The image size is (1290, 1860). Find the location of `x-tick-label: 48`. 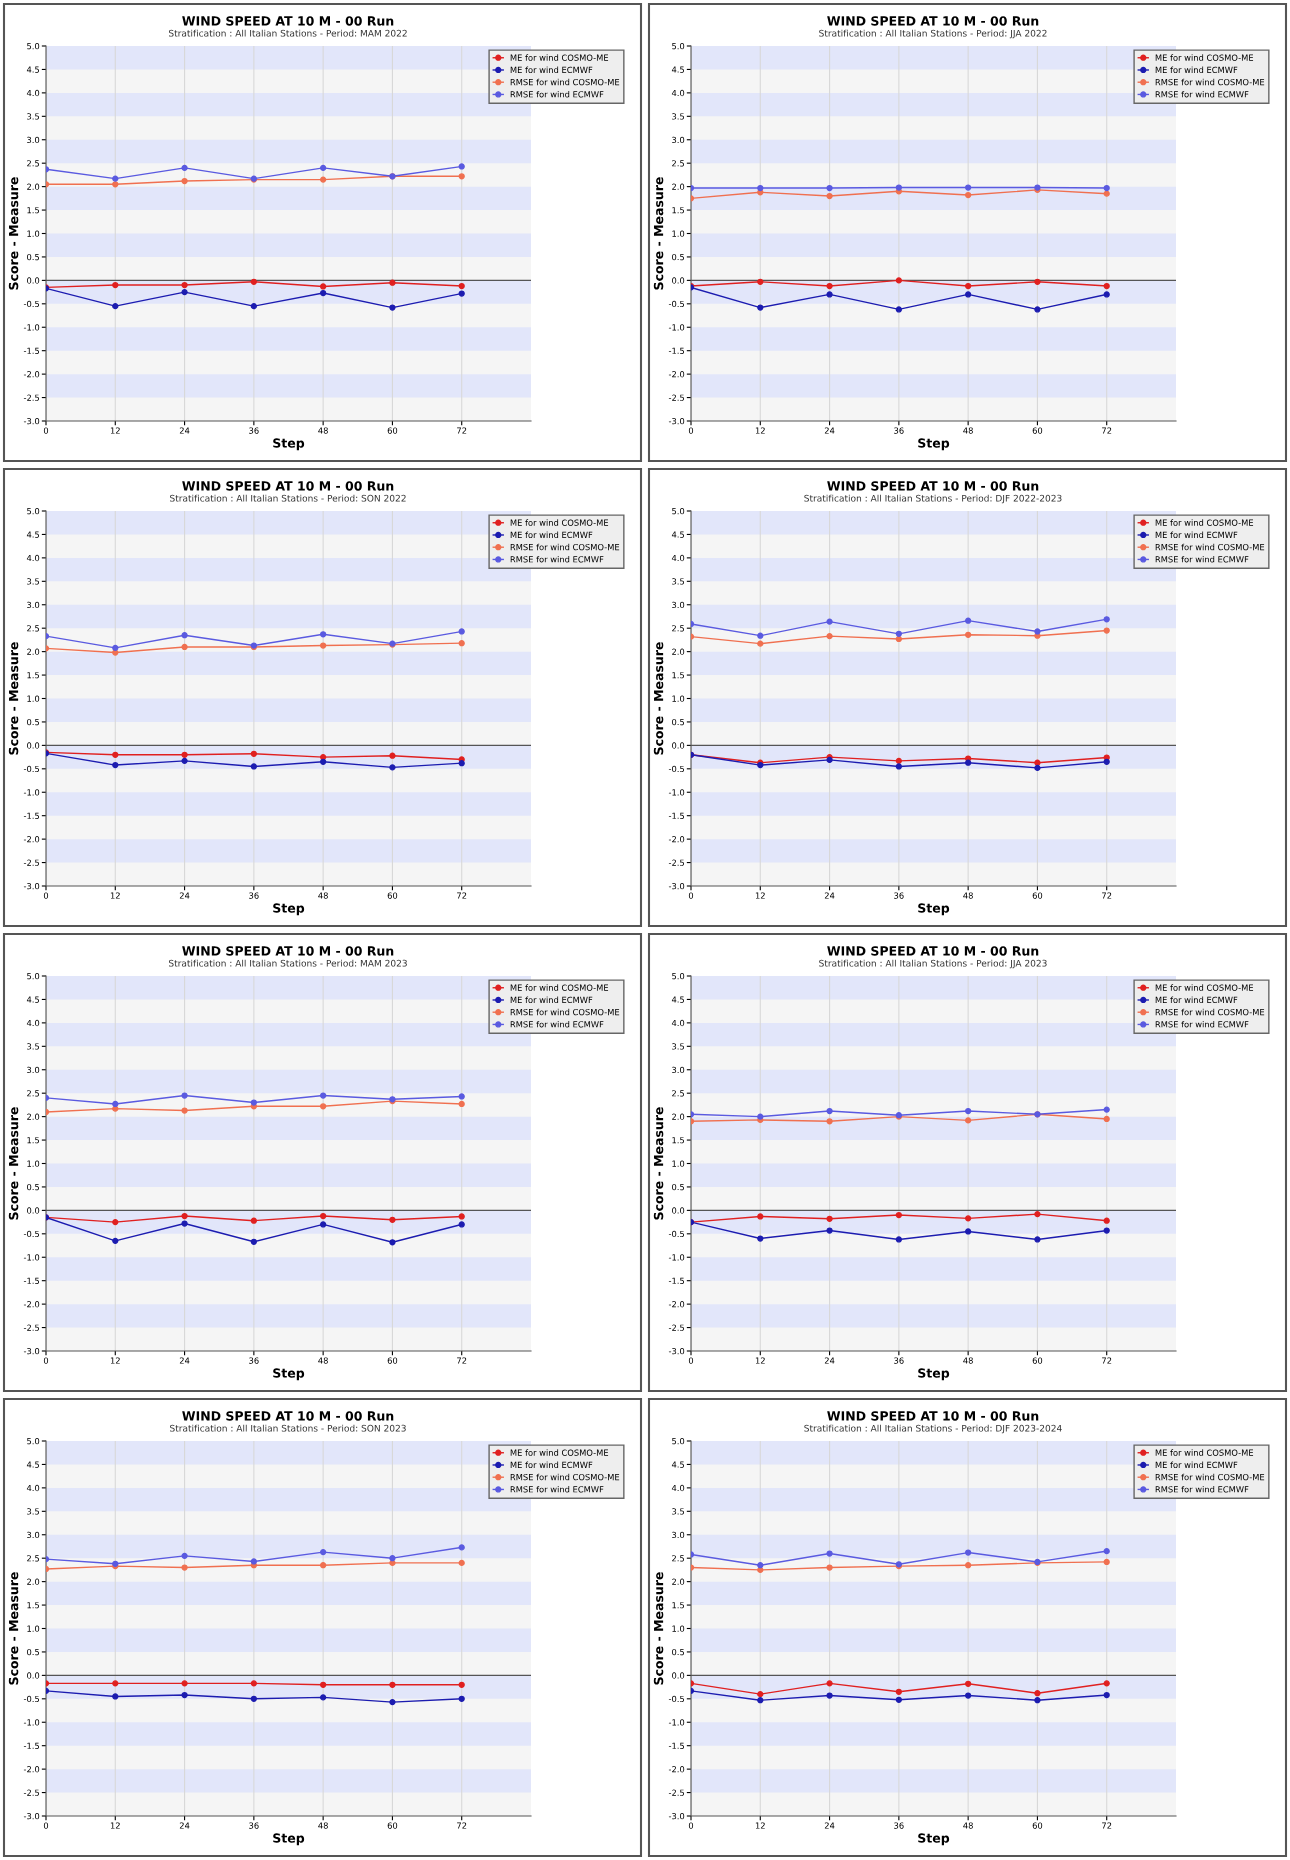

x-tick-label: 48 is located at coordinates (323, 1825).